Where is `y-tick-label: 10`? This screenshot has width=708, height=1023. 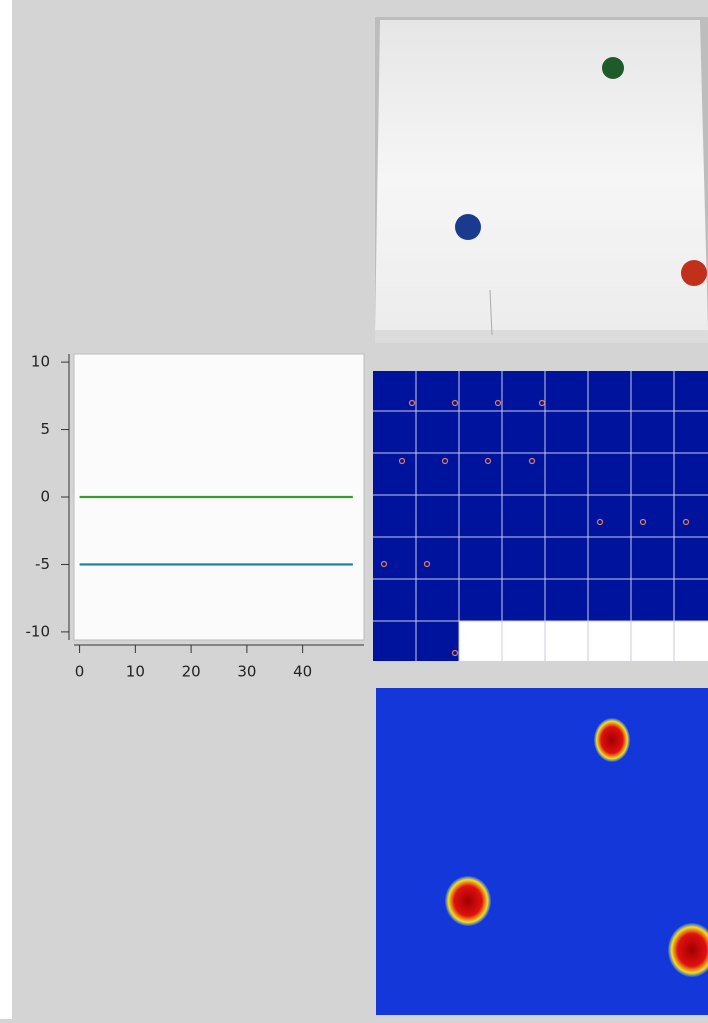
y-tick-label: 10 is located at coordinates (40, 362).